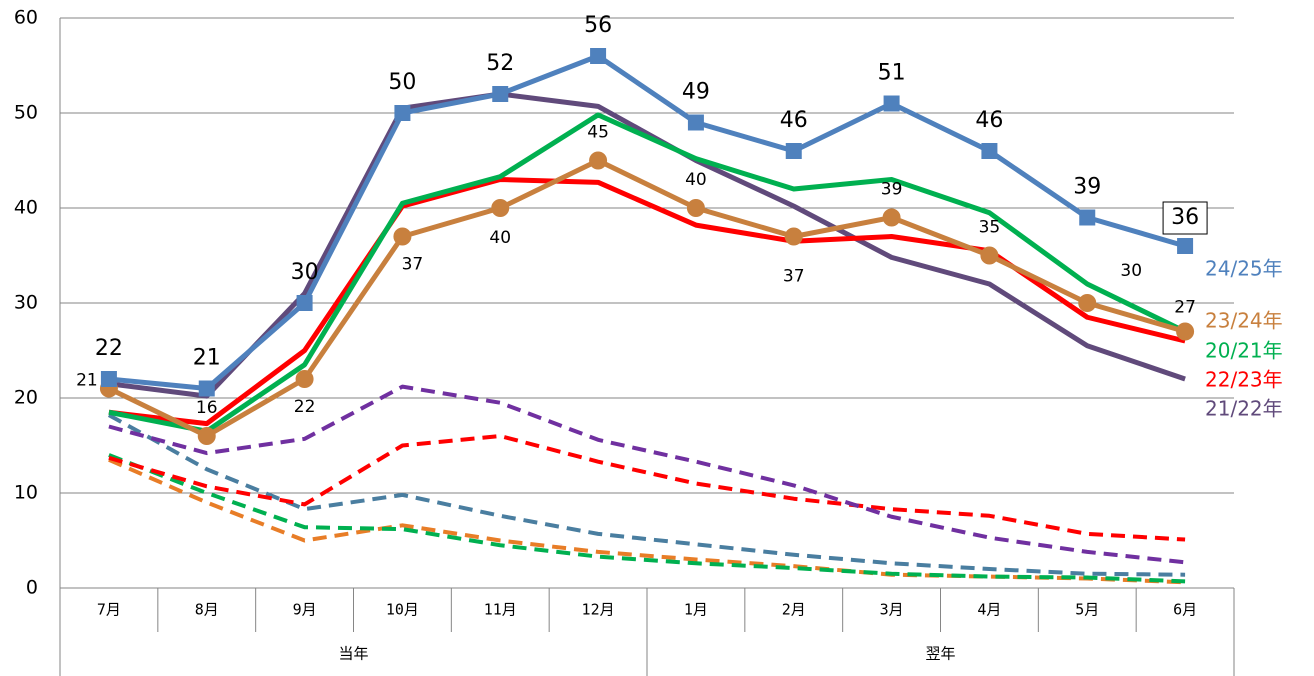 This screenshot has width=1314, height=676. I want to click on group-label: 当年, so click(353, 654).